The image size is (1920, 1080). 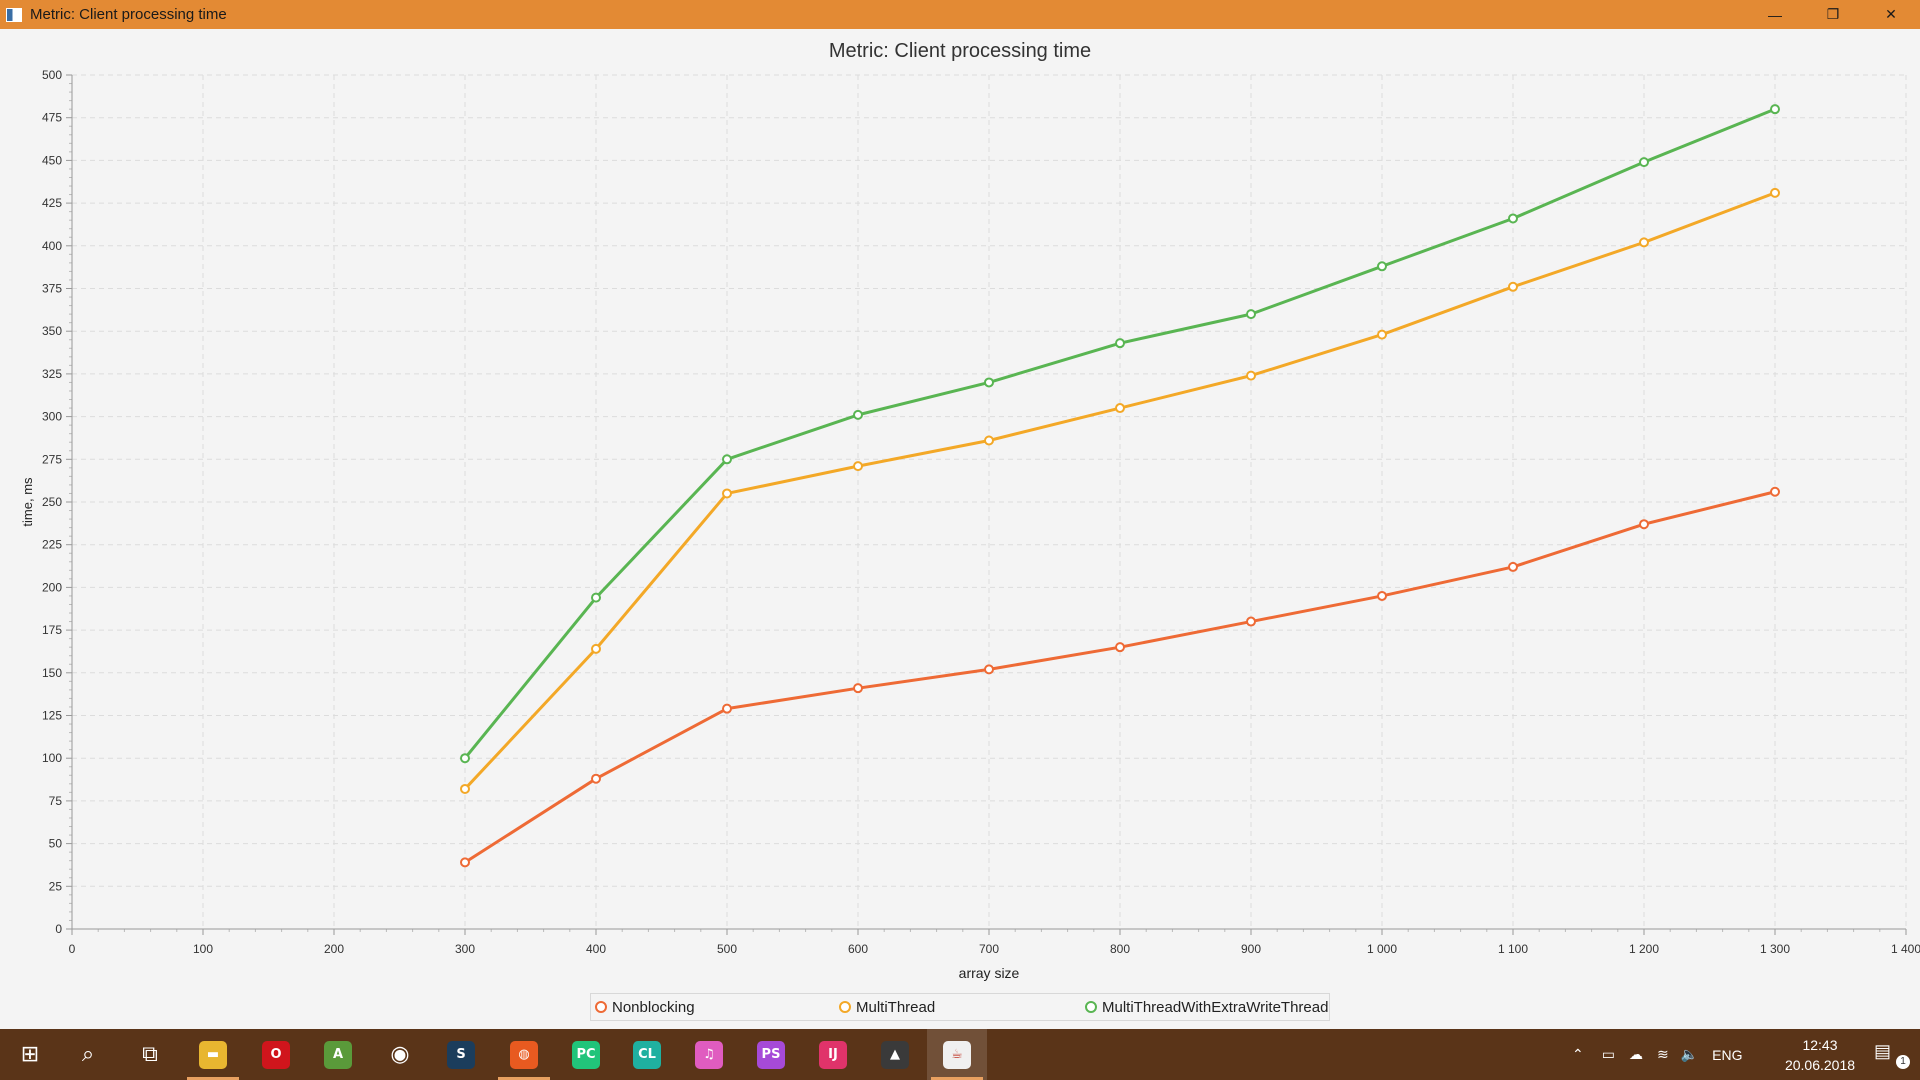 I want to click on language-indicator: ENG, so click(x=1727, y=1054).